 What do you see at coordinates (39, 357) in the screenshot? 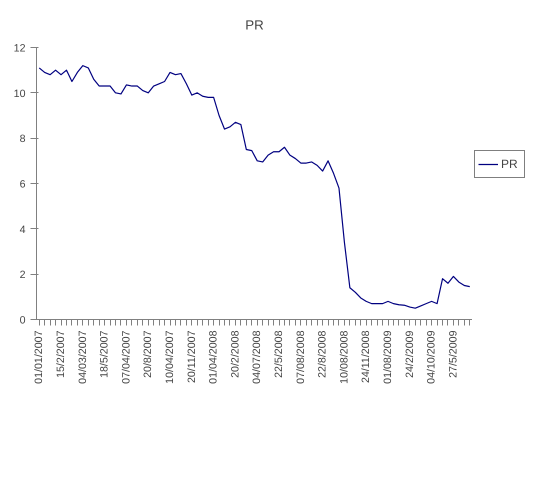
I see `x-tick-label: 01/01/2007` at bounding box center [39, 357].